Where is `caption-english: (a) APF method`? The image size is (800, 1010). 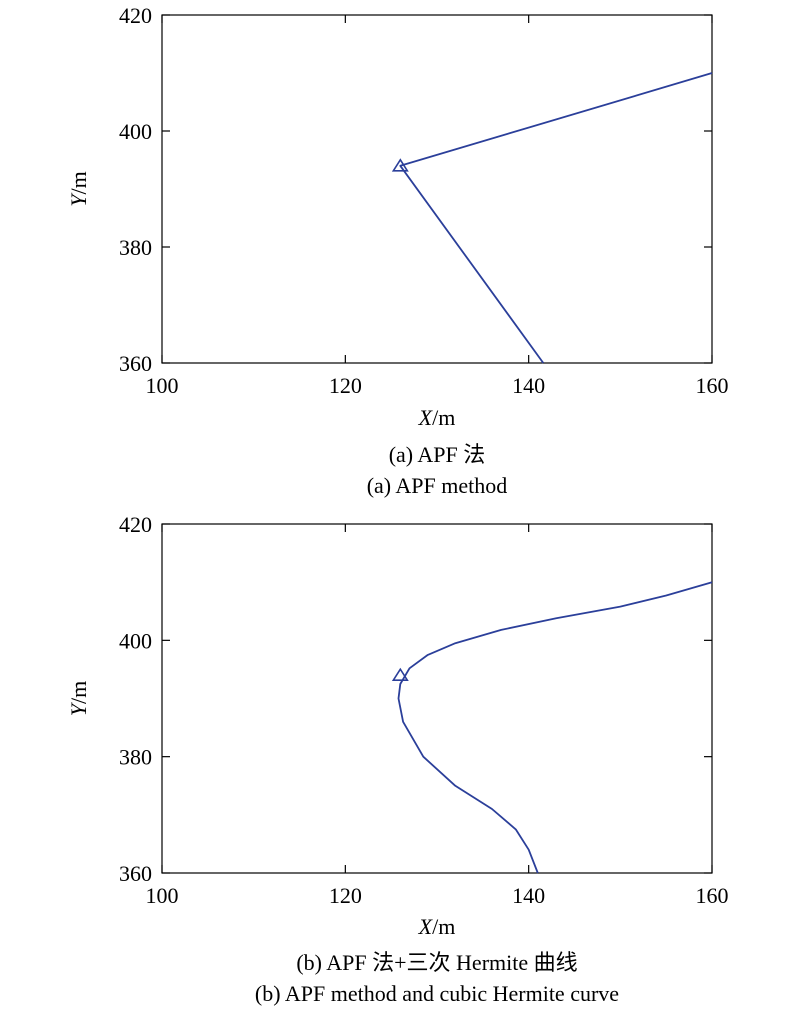 caption-english: (a) APF method is located at coordinates (437, 485).